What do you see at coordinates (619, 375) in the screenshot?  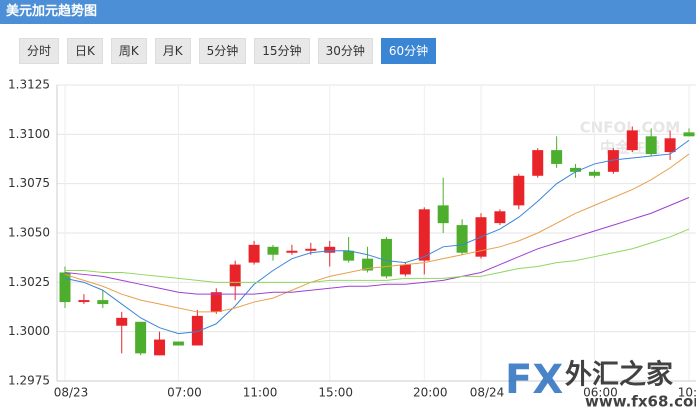 I see `watermark: 外汇之家` at bounding box center [619, 375].